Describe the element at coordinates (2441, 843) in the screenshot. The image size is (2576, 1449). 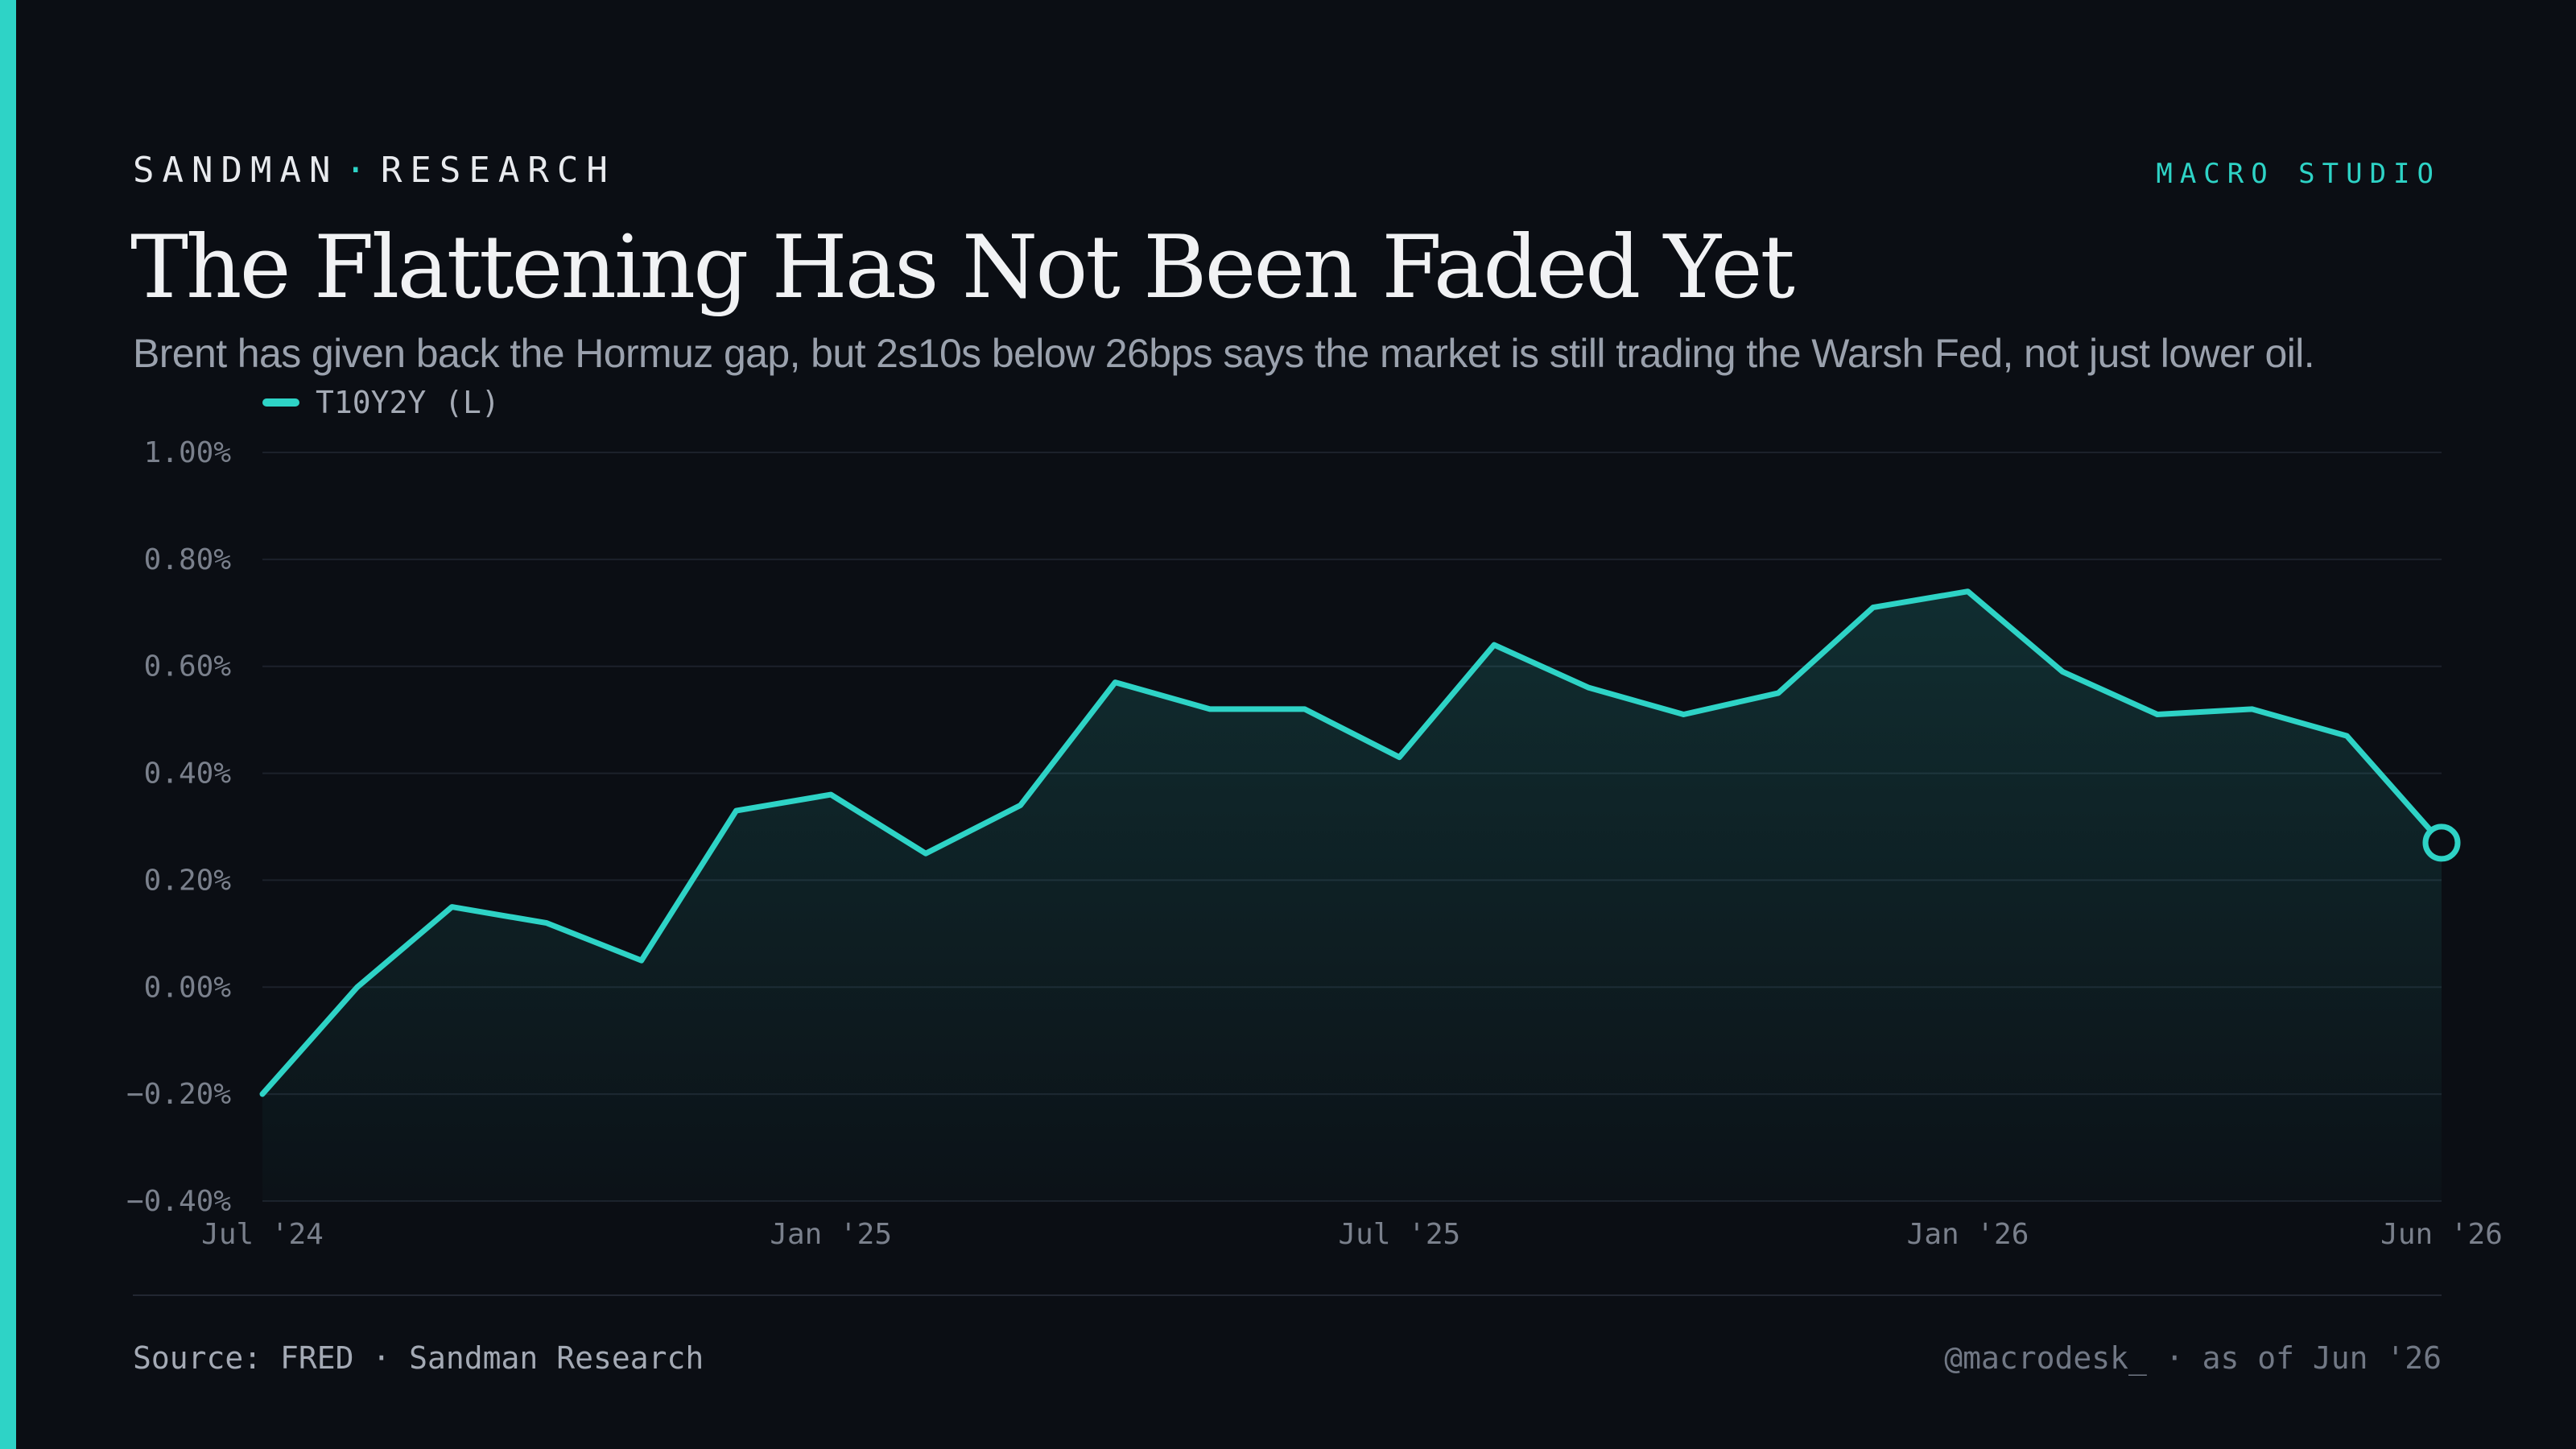
I see `latest-value-marker` at that location.